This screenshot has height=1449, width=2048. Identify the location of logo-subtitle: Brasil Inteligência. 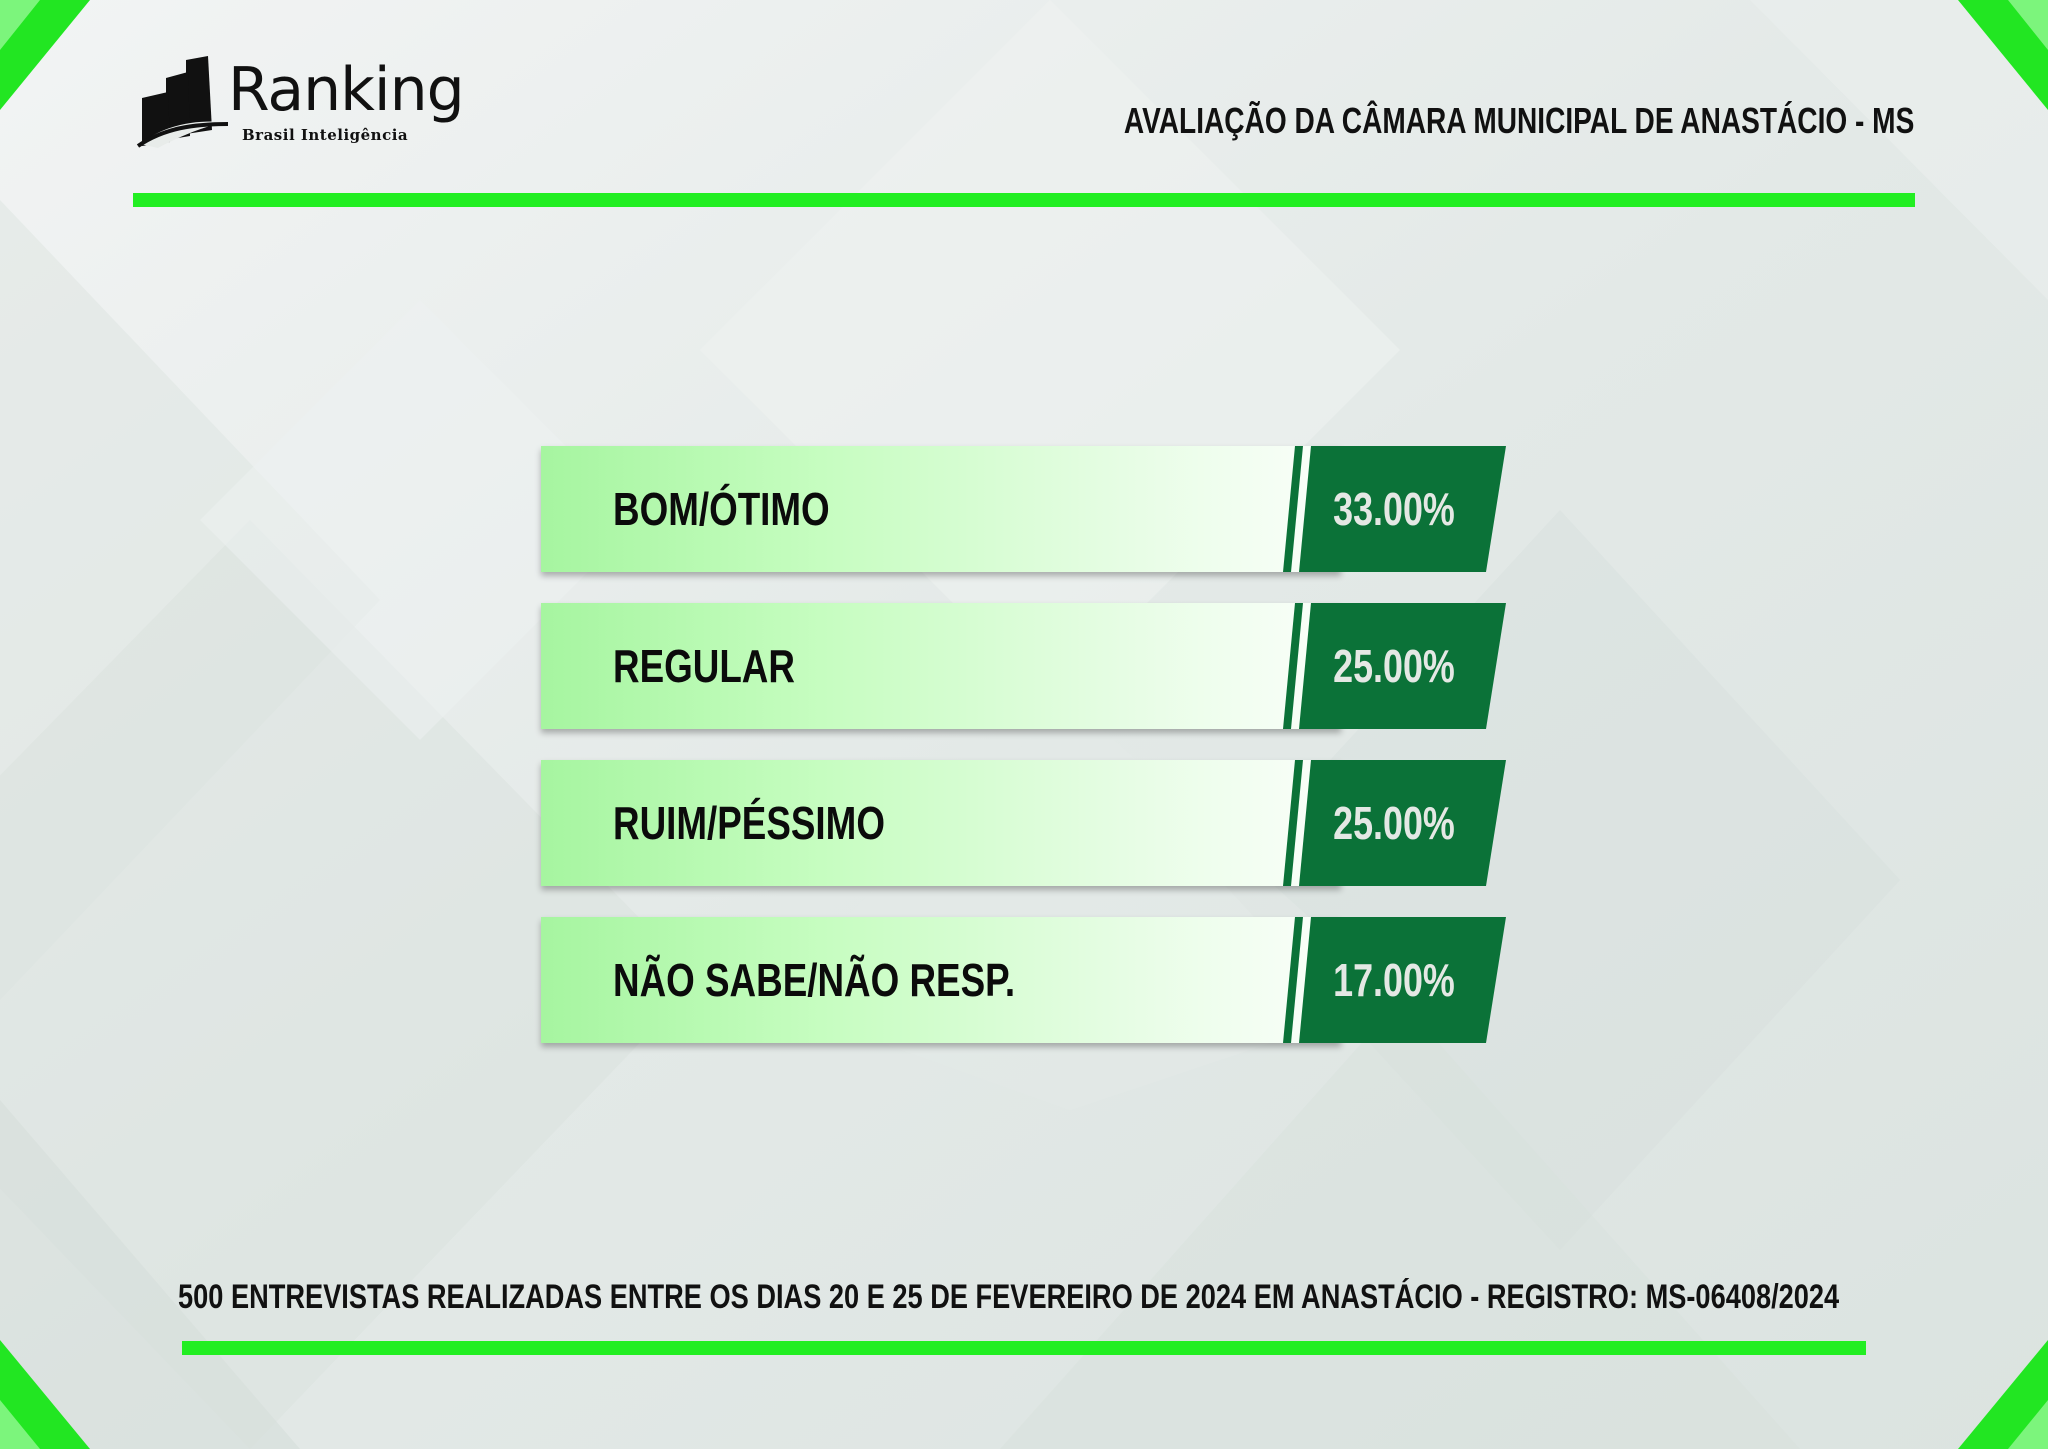
(325, 135).